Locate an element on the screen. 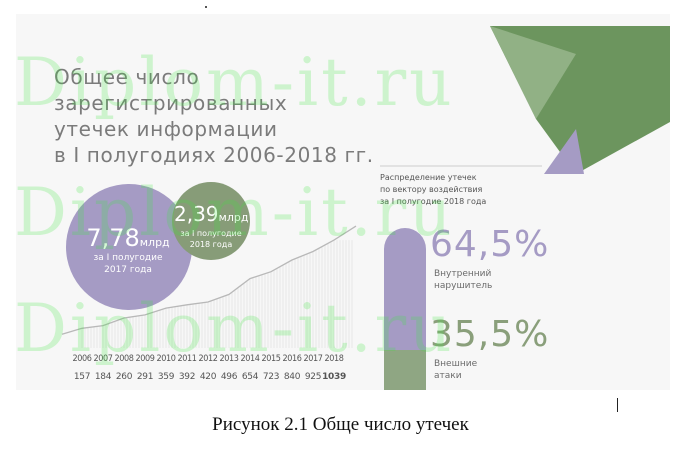 Image resolution: width=681 pixels, height=460 pixels. value-label-2017: 925 is located at coordinates (313, 377).